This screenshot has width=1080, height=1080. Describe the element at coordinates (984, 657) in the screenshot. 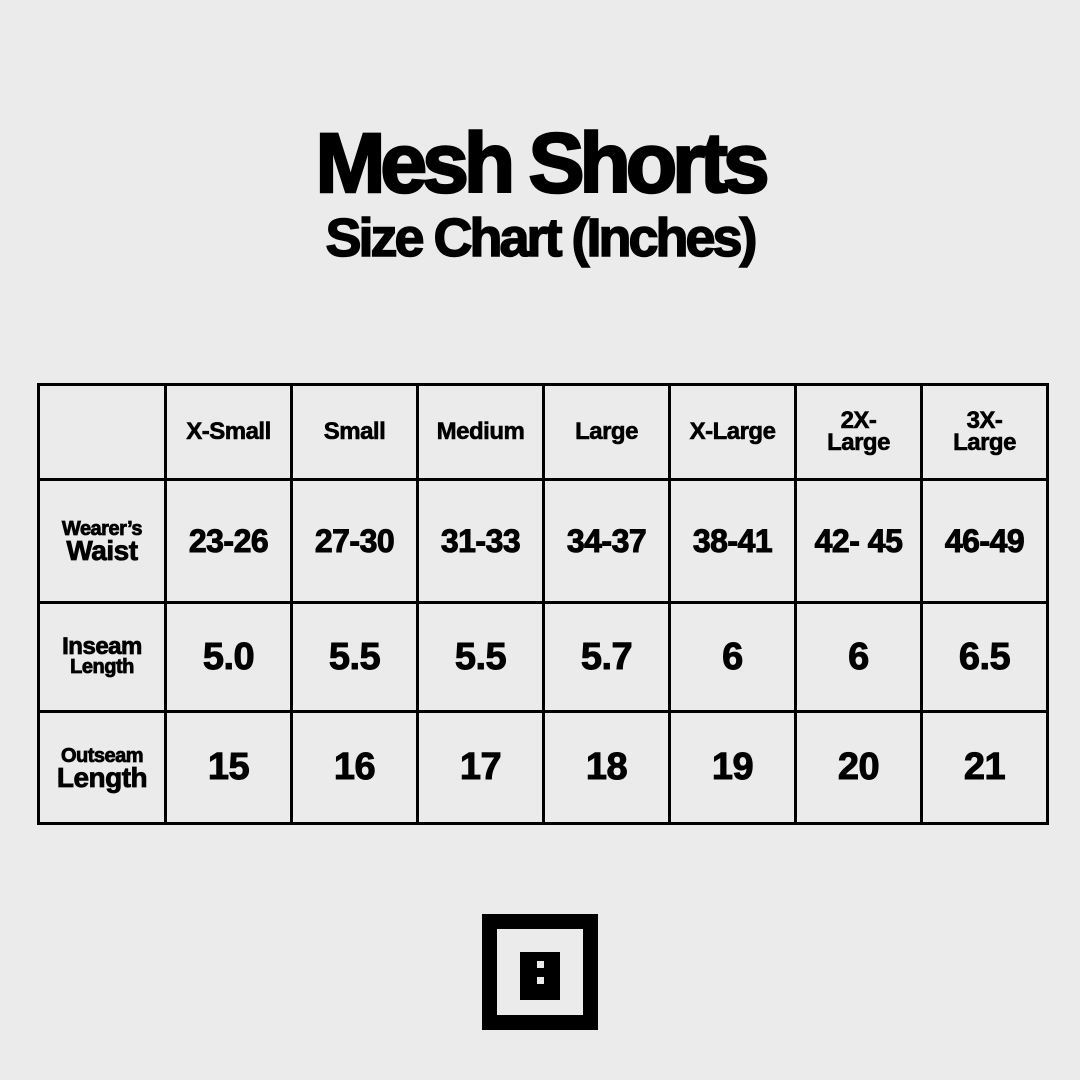

I see `table-cell: 6.5` at that location.